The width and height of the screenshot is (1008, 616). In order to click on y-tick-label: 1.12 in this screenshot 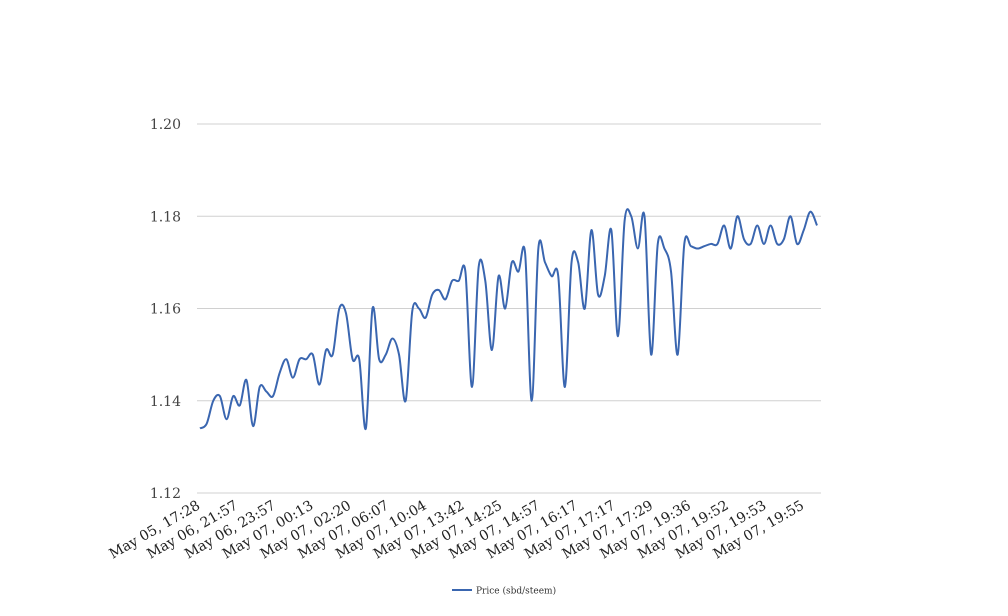, I will do `click(165, 494)`.